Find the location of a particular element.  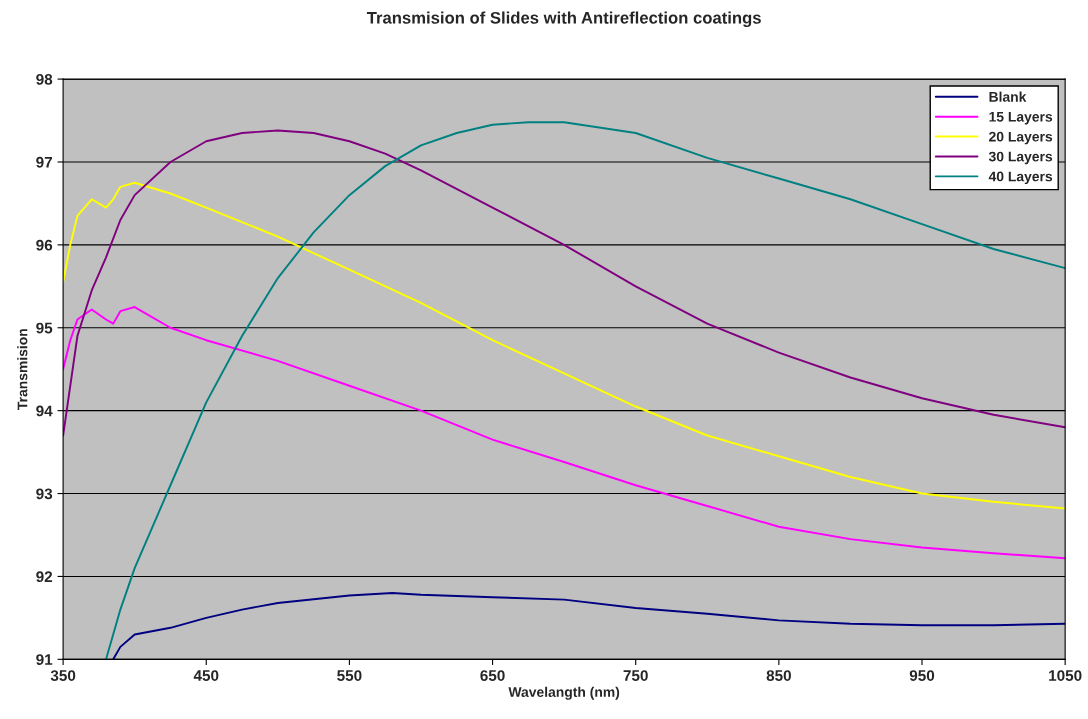

x-axis-title: Wavelangth (nm) is located at coordinates (564, 693).